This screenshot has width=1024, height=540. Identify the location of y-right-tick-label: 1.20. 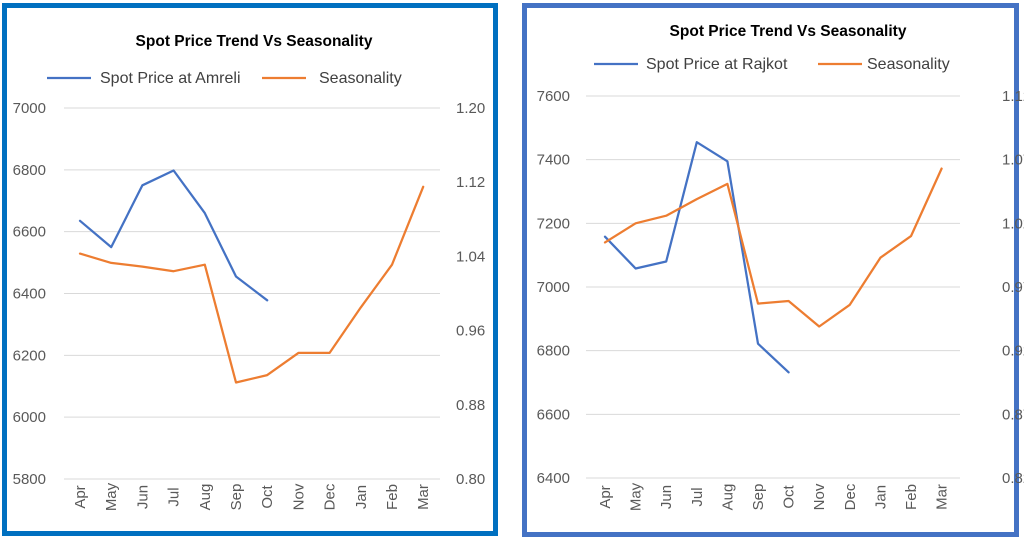
(470, 108).